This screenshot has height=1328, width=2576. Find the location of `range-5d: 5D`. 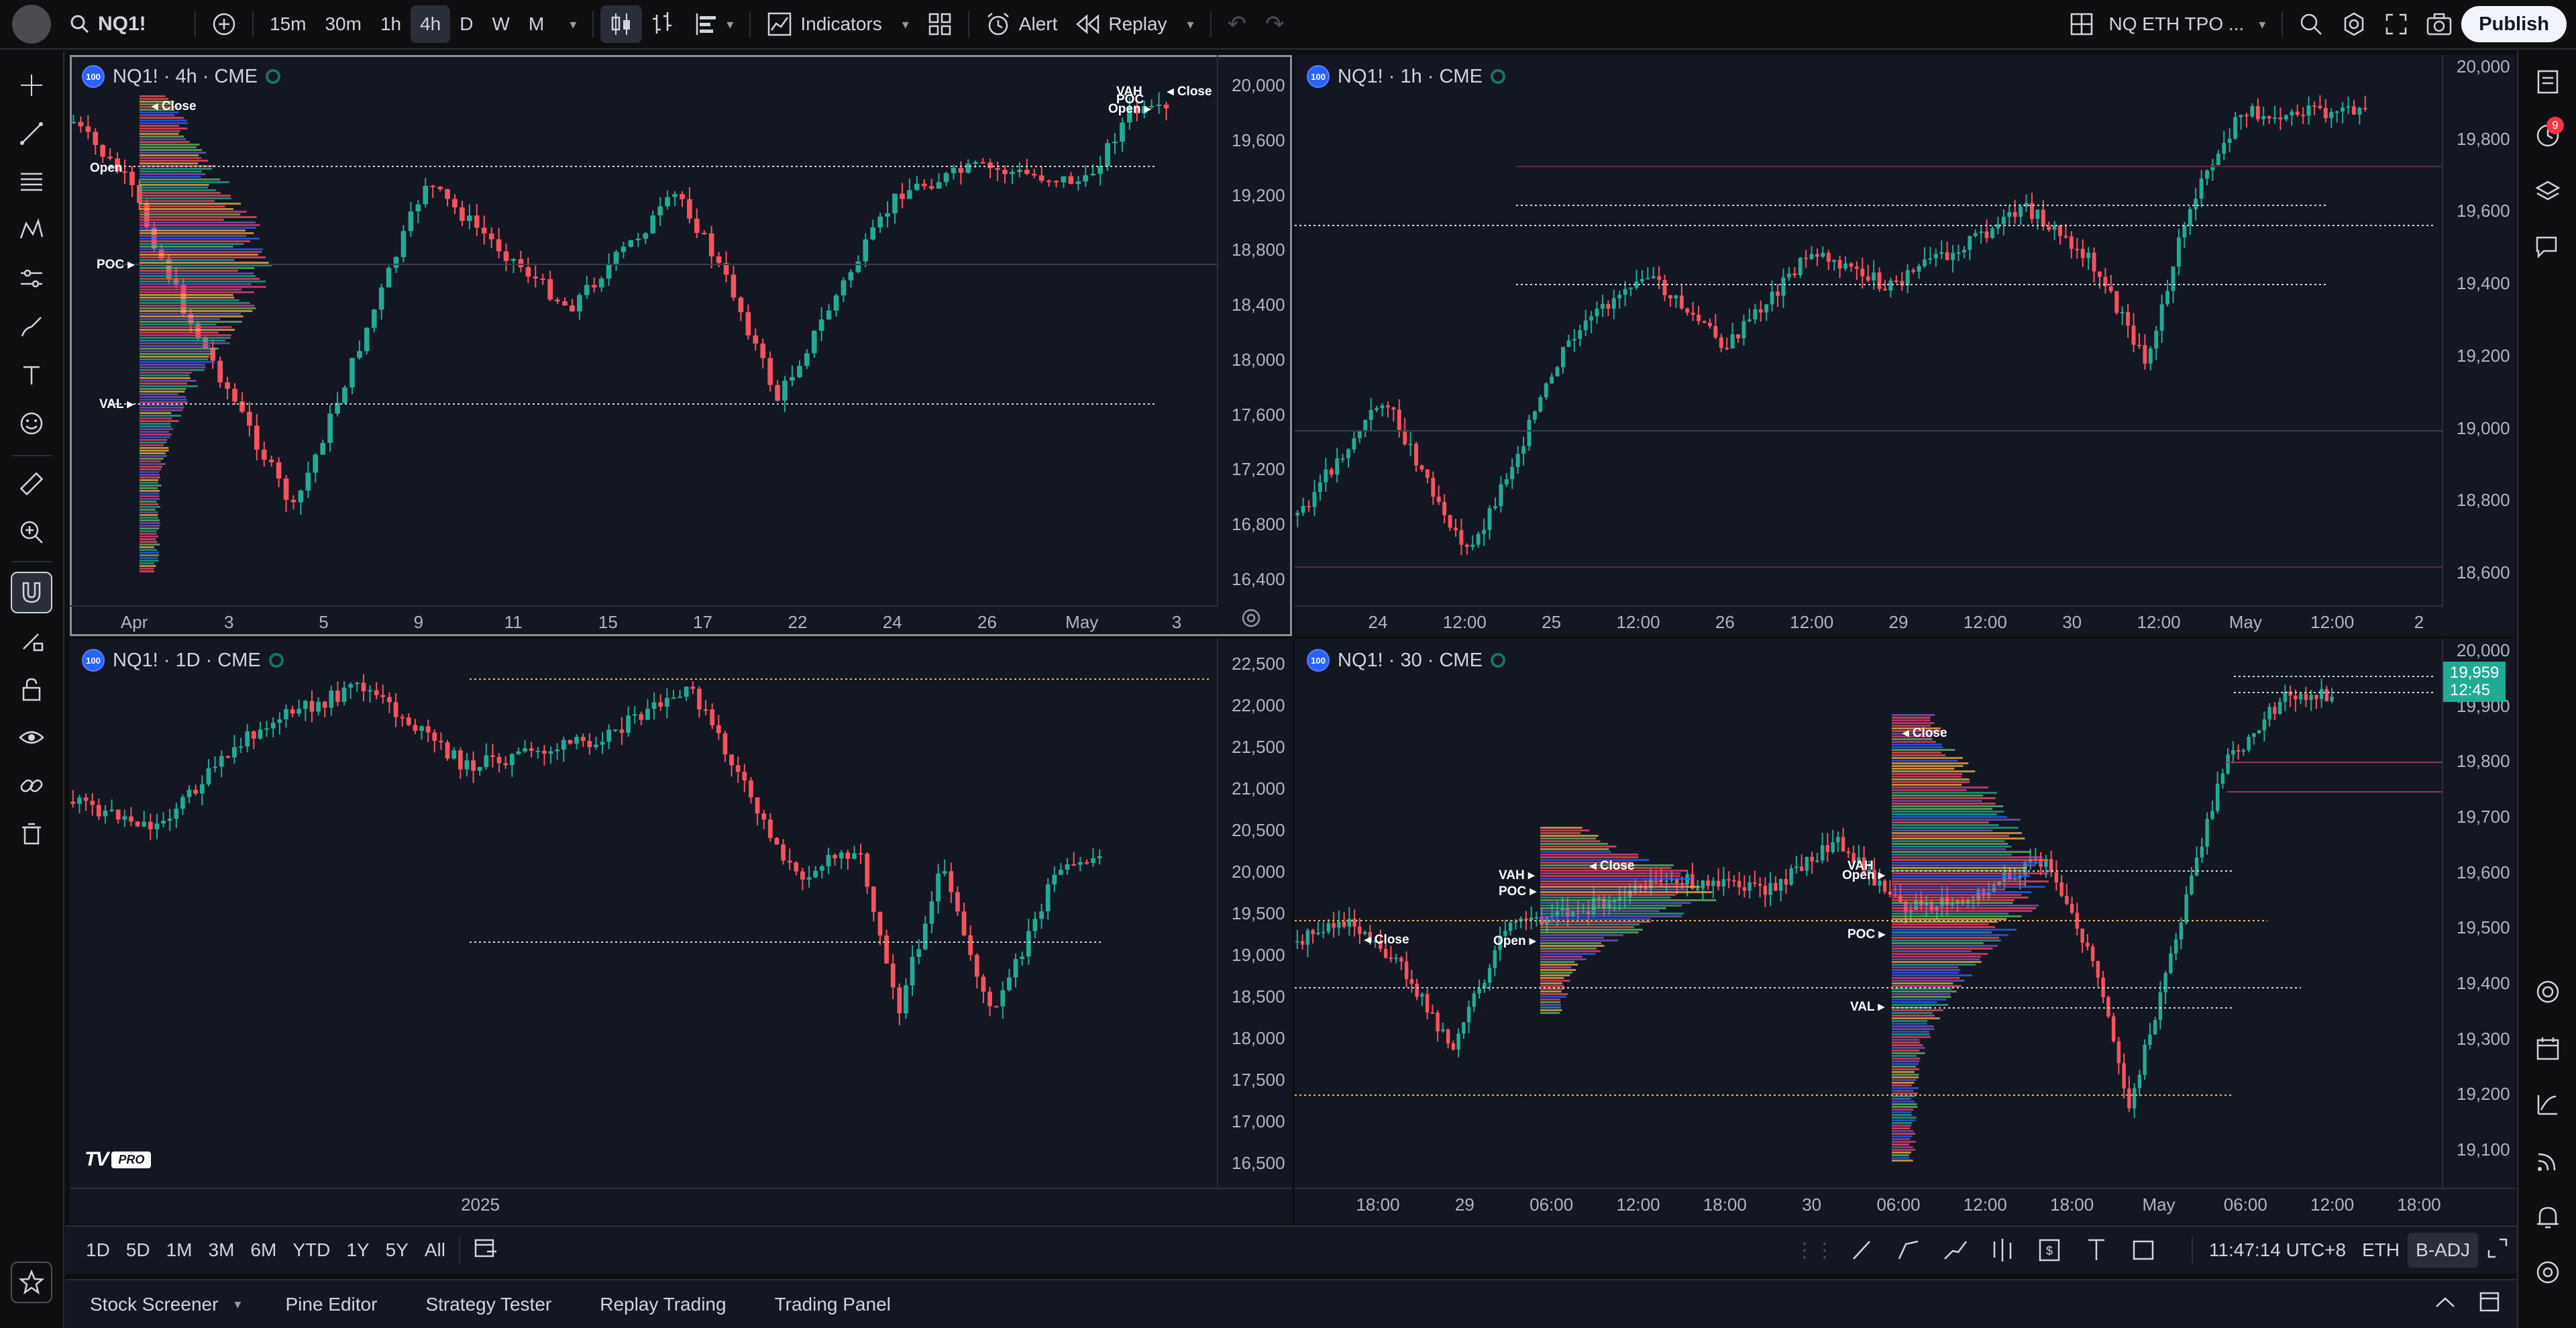

range-5d: 5D is located at coordinates (137, 1249).